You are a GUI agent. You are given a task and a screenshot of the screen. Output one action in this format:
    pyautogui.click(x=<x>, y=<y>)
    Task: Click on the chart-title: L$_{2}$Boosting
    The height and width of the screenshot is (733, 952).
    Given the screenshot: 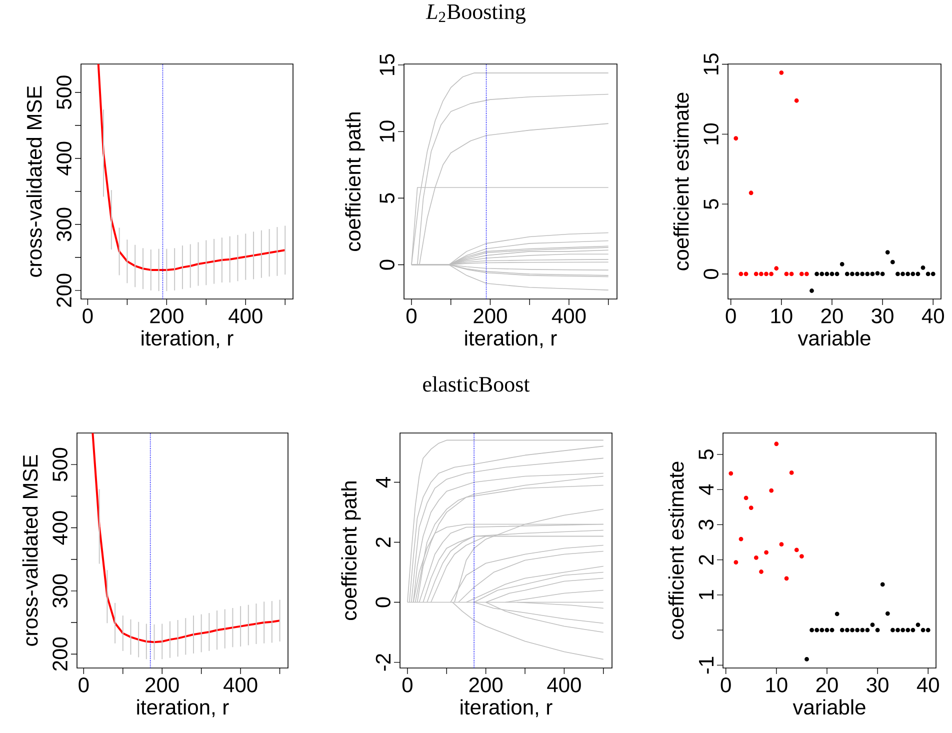 What is the action you would take?
    pyautogui.click(x=476, y=14)
    